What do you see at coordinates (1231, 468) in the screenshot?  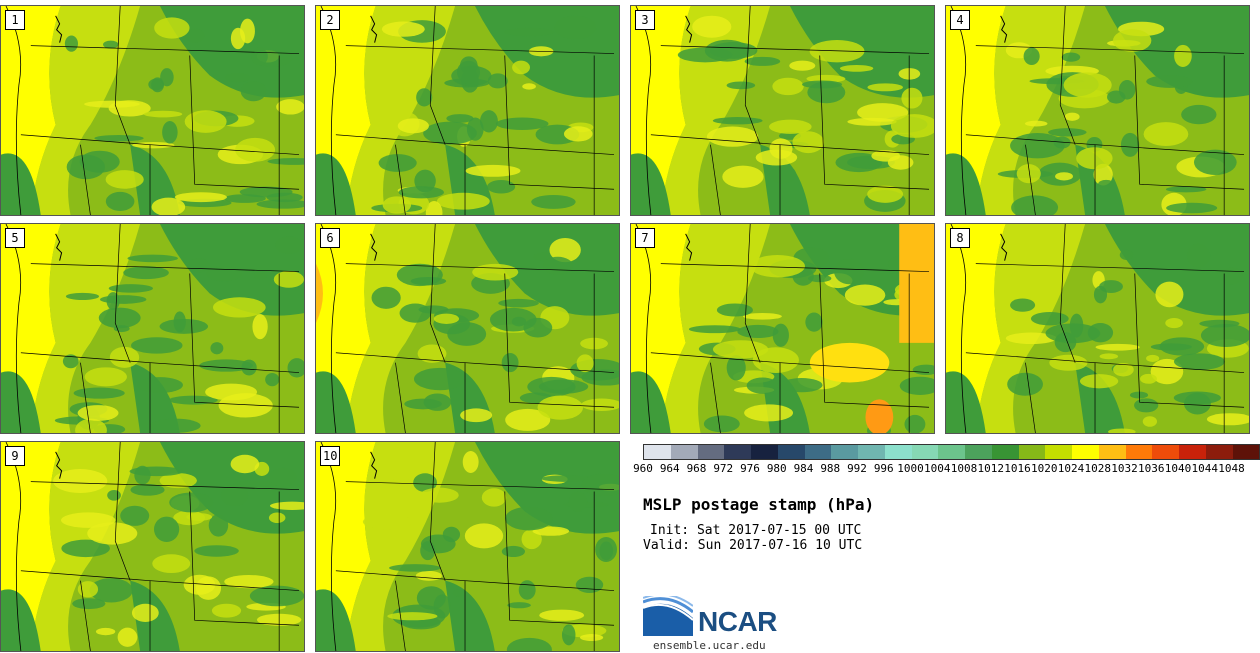 I see `colorbar-tick-label: 1048` at bounding box center [1231, 468].